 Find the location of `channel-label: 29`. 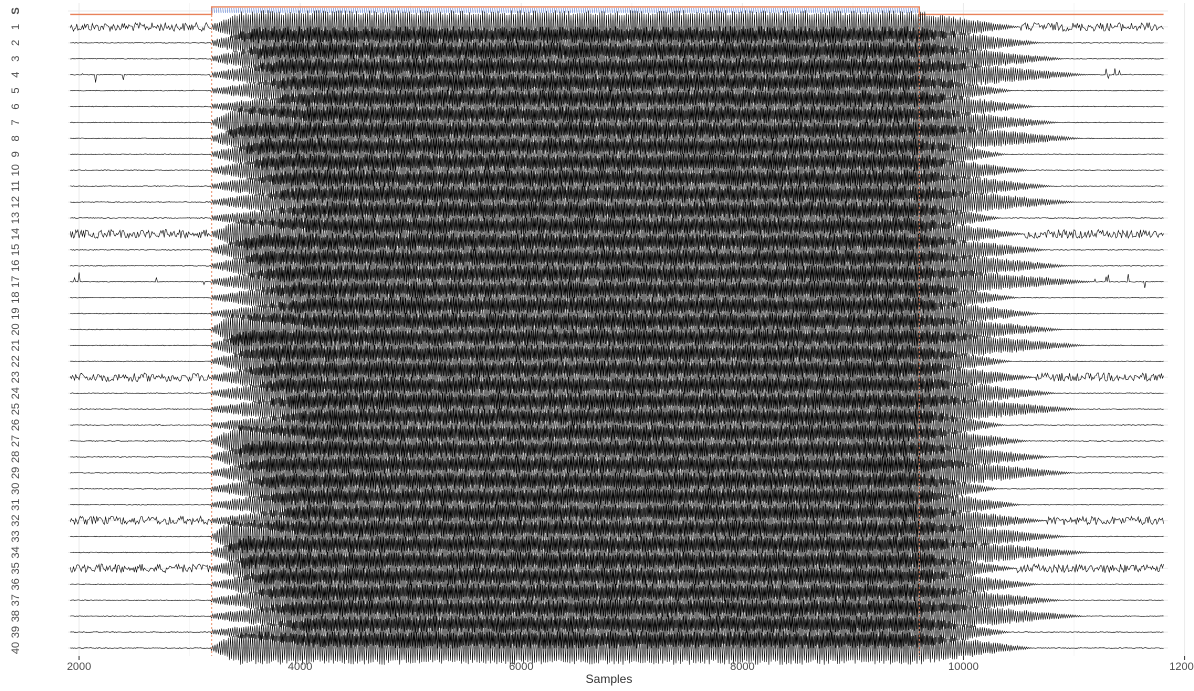

channel-label: 29 is located at coordinates (16, 473).